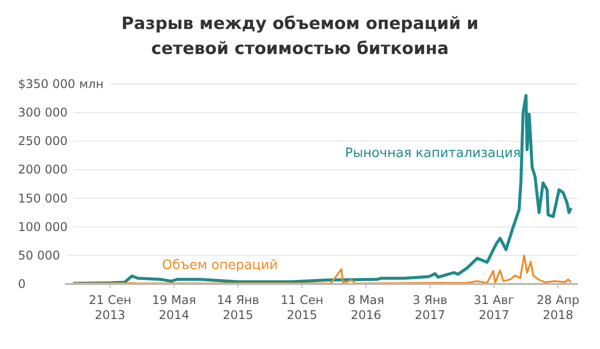 The height and width of the screenshot is (349, 600). Describe the element at coordinates (110, 307) in the screenshot. I see `x-tick-label: 21 Сен 2013` at that location.